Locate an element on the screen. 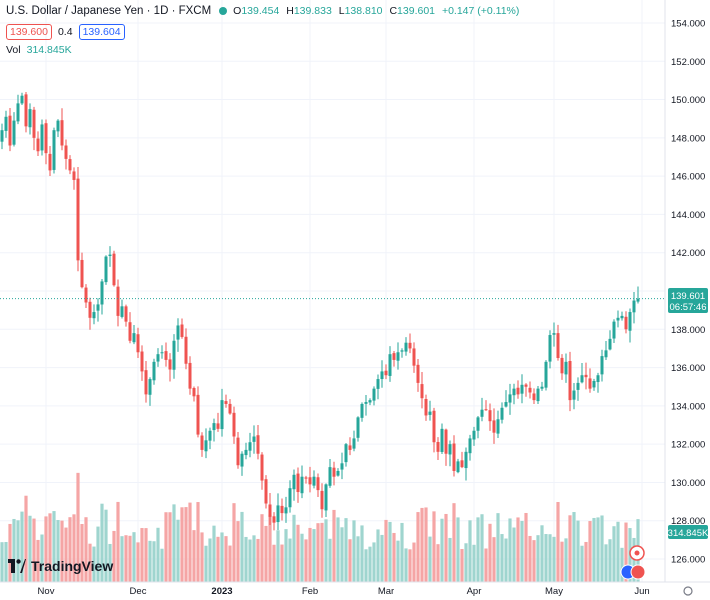 The height and width of the screenshot is (600, 710). tradingview-logo: TradingView is located at coordinates (60, 566).